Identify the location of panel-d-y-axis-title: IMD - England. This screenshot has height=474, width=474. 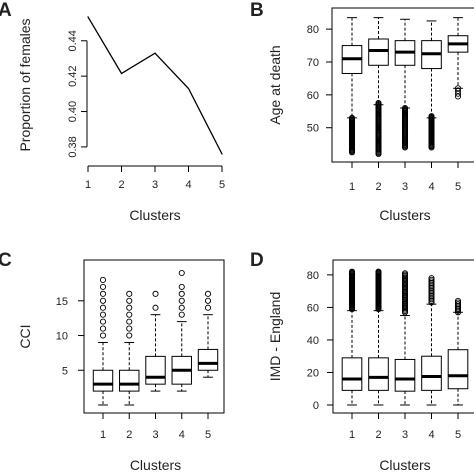
(275, 336).